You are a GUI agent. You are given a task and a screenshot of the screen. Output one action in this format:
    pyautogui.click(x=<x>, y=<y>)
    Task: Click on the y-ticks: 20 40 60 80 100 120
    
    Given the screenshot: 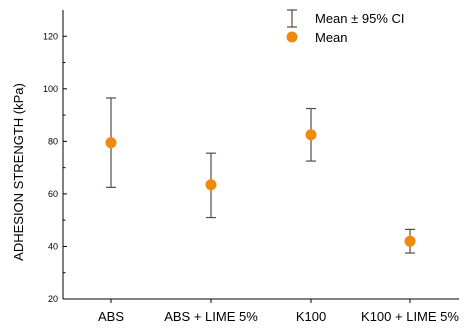 What is the action you would take?
    pyautogui.click(x=55, y=167)
    